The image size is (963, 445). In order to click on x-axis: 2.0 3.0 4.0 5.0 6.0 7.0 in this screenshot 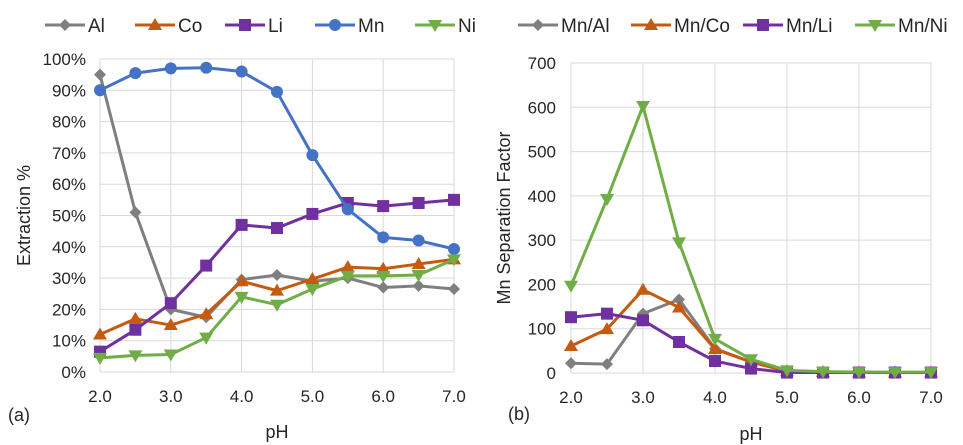, I will do `click(277, 396)`.